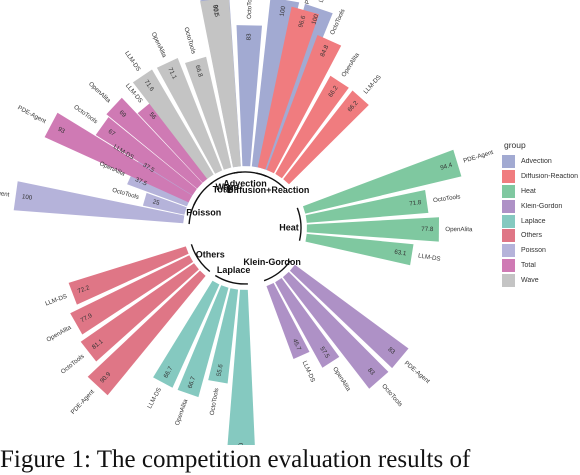 The width and height of the screenshot is (580, 475). I want to click on legend-item: Advection, so click(541, 161).